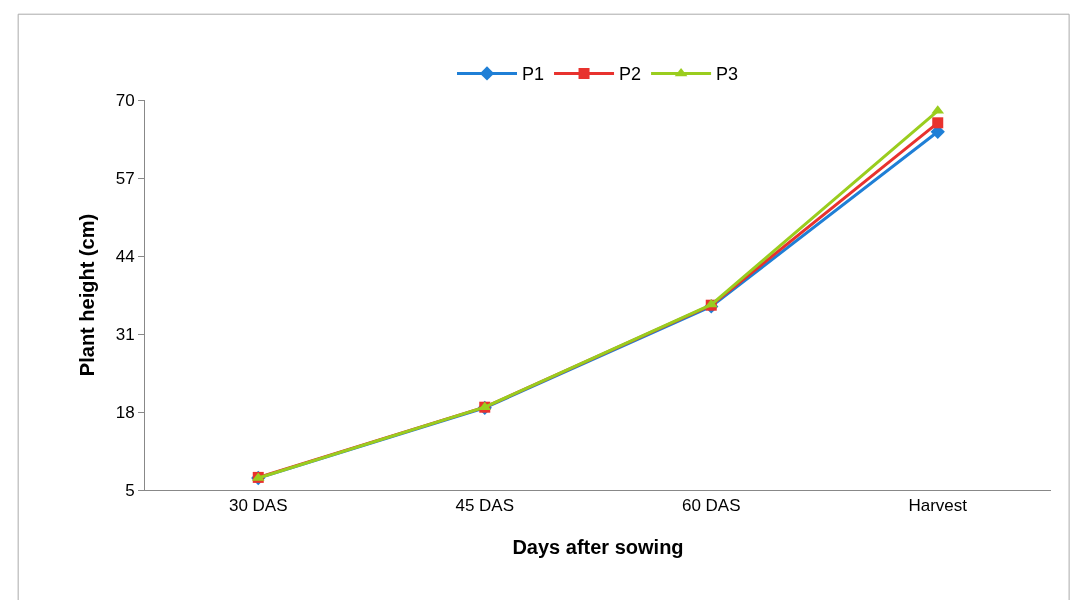  I want to click on y-tick-label: 57, so click(125, 178).